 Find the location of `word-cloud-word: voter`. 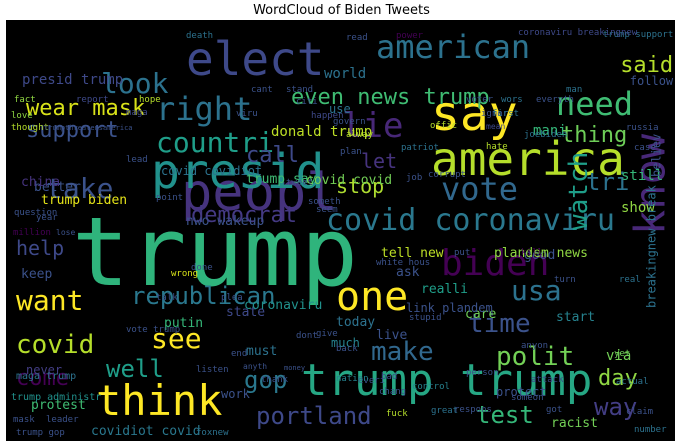

word-cloud-word: voter is located at coordinates (480, 100).